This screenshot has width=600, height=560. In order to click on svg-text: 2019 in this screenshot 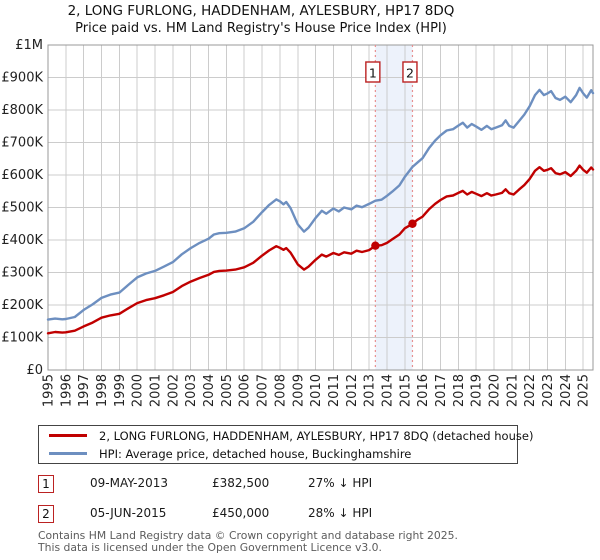, I will do `click(477, 390)`.